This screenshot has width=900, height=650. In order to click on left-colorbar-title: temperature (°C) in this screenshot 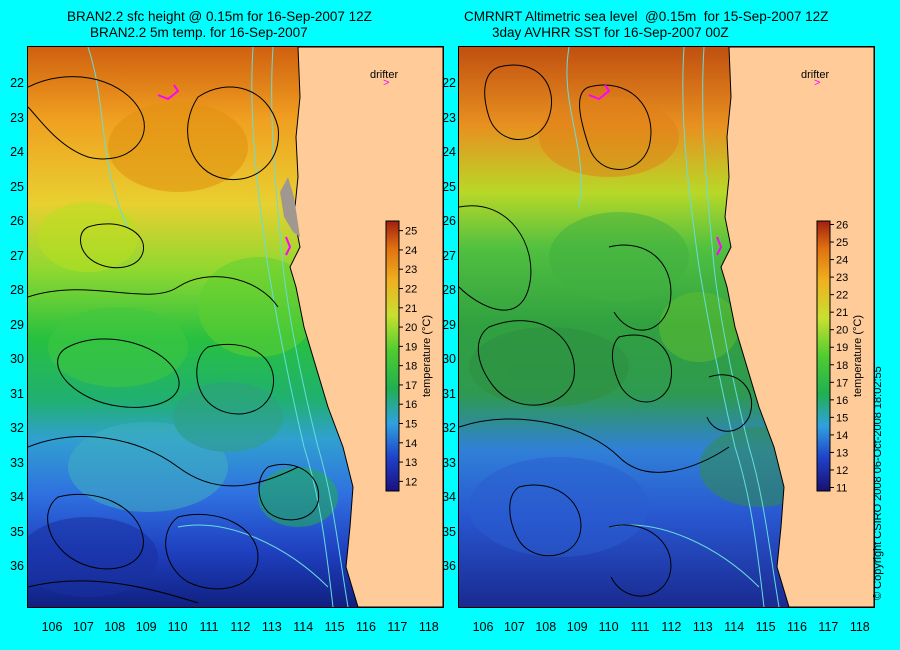, I will do `click(427, 356)`.